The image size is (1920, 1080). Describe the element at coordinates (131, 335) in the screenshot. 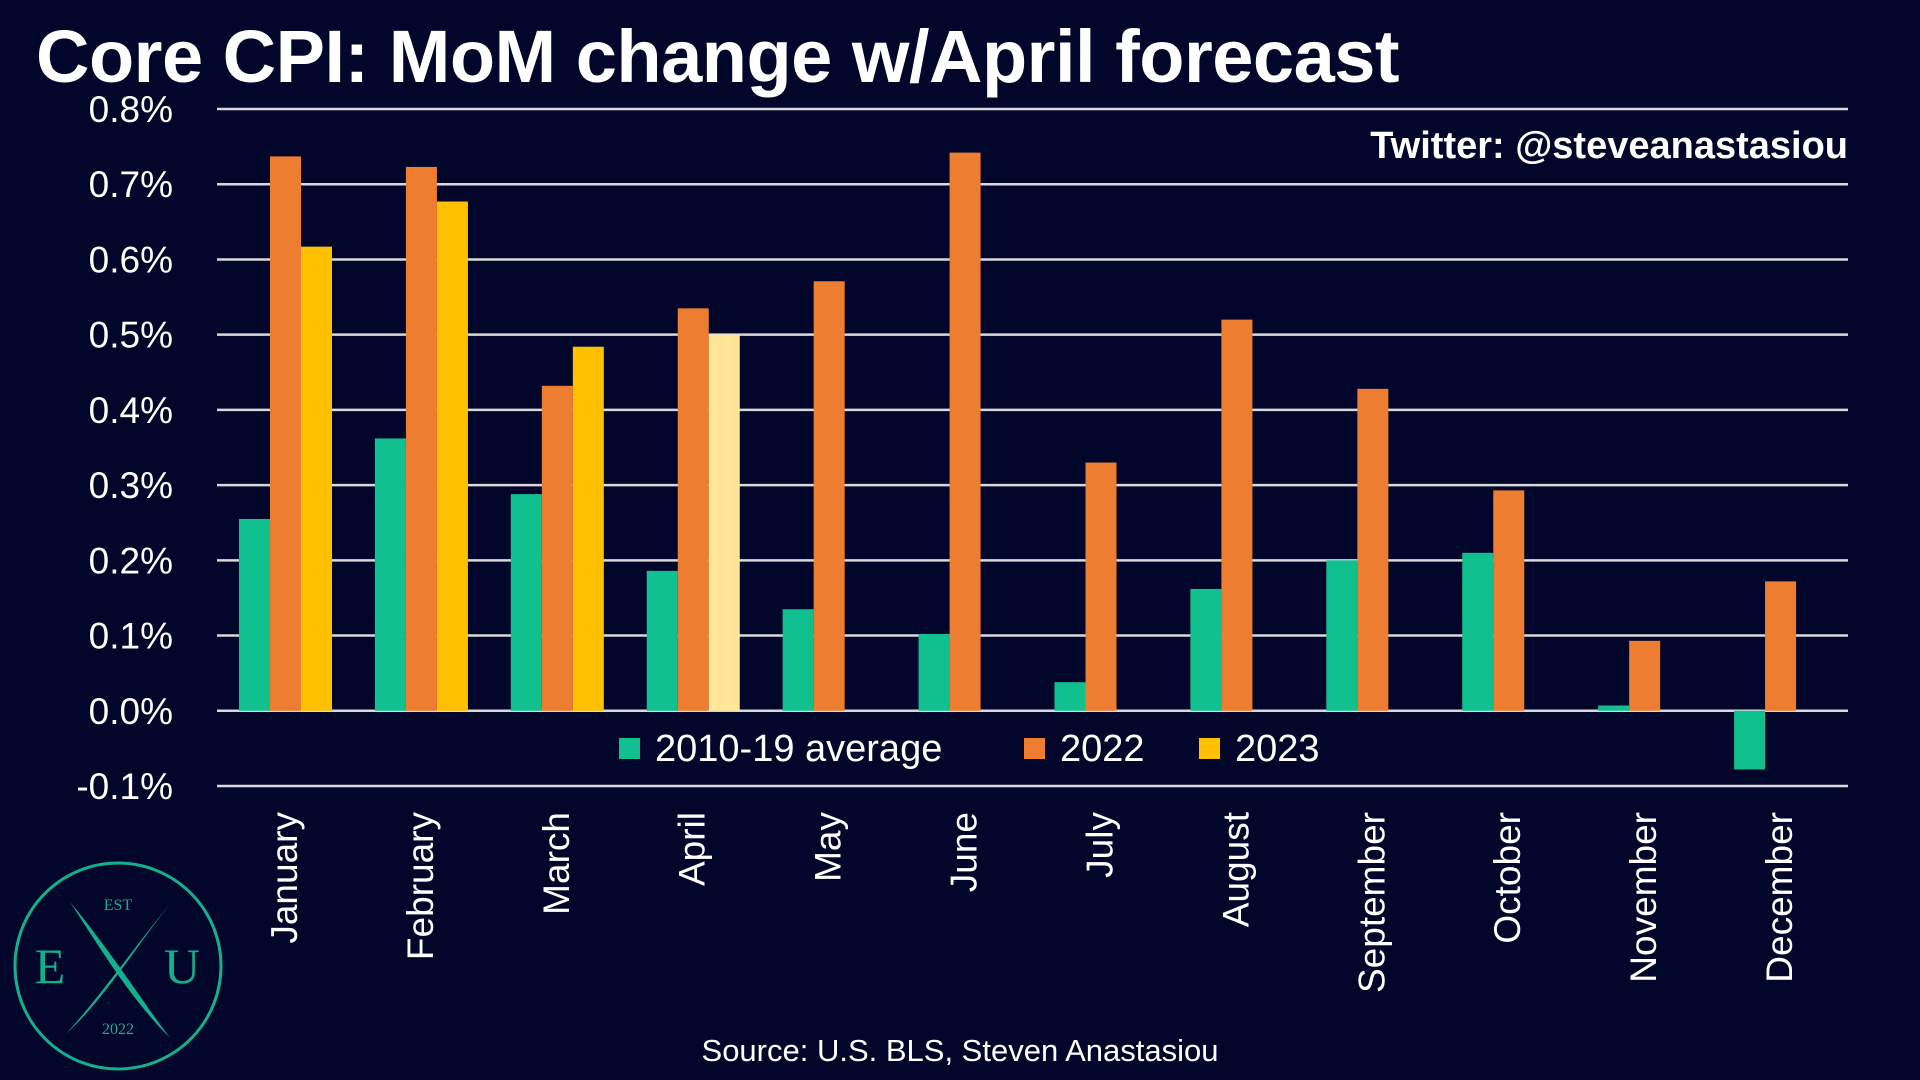

I see `y-tick-label: 0.5%` at that location.